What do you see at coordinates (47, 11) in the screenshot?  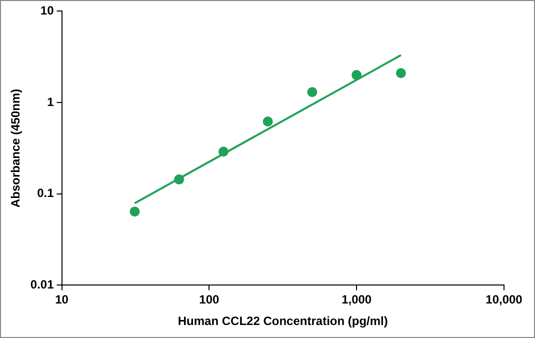 I see `y-tick-label: 10` at bounding box center [47, 11].